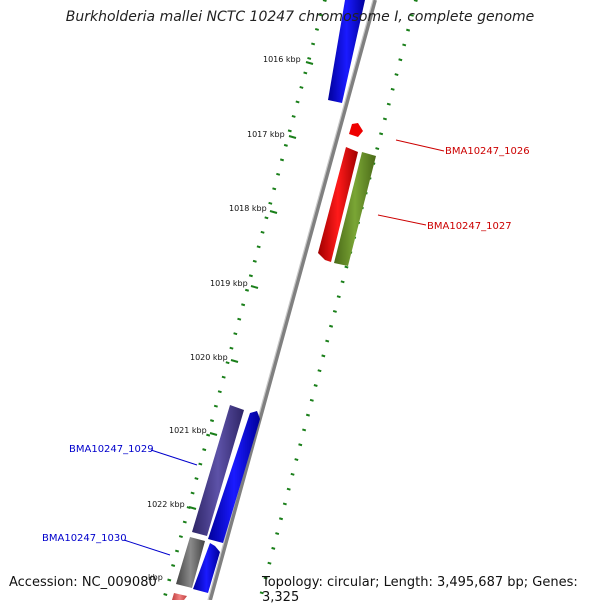 This screenshot has width=600, height=605. Describe the element at coordinates (84, 538) in the screenshot. I see `gene-label-bma10247-1030: BMA10247_1030` at that location.